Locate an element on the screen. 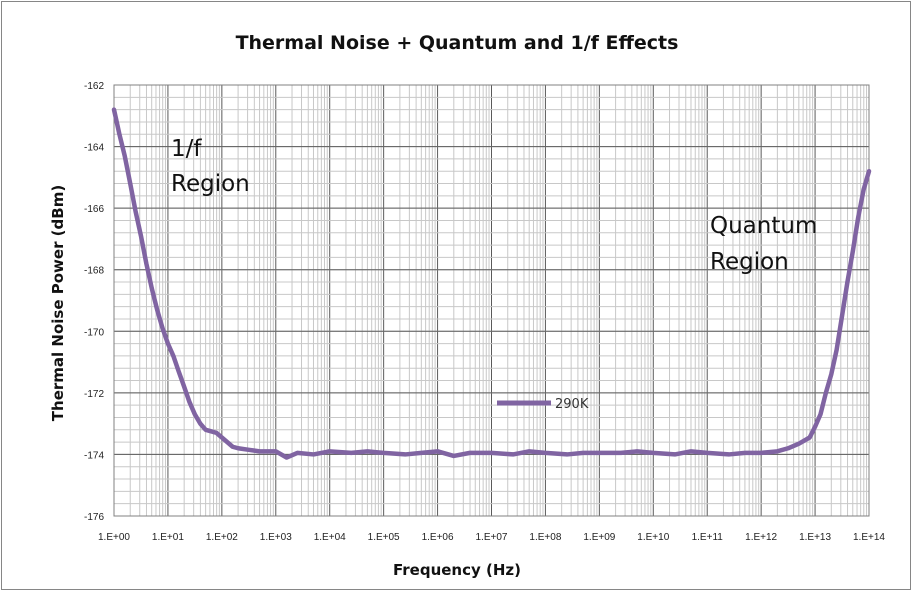  y-tick-label: -174 is located at coordinates (94, 455).